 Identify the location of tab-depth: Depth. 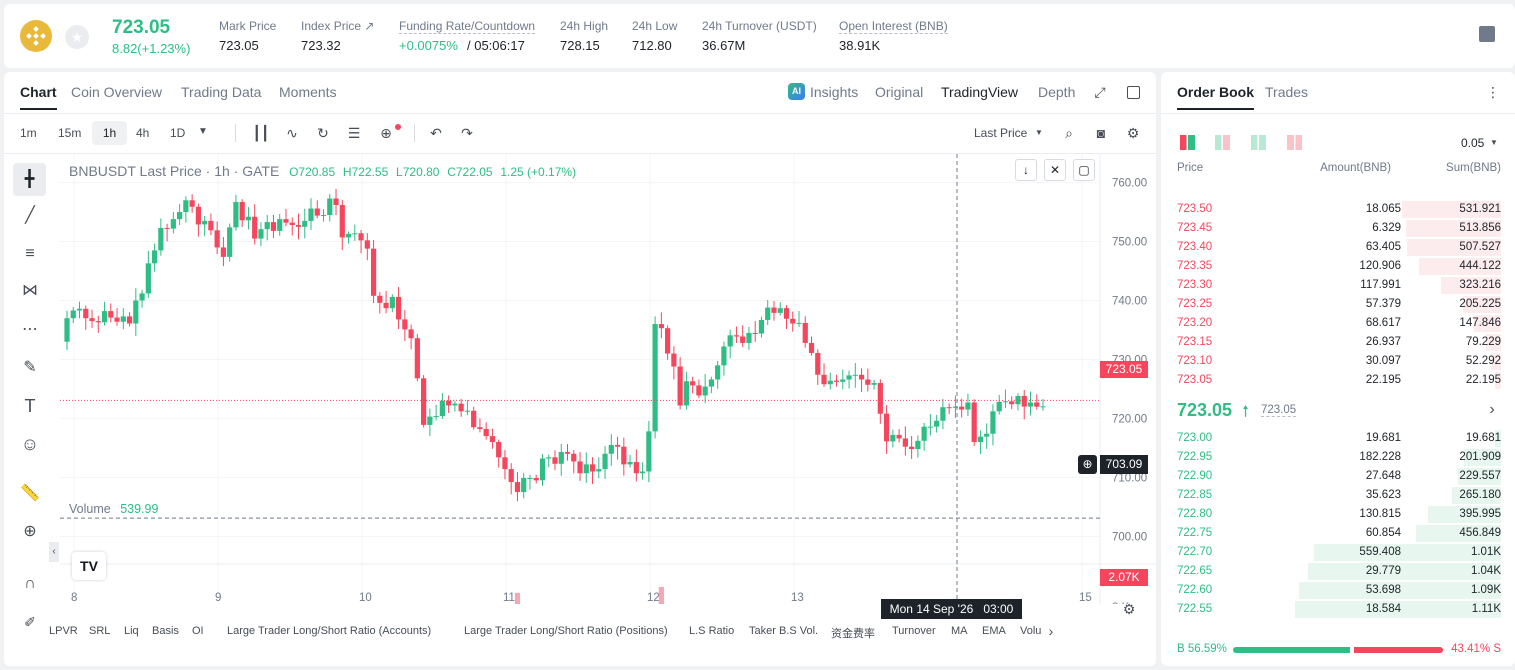
(1057, 92).